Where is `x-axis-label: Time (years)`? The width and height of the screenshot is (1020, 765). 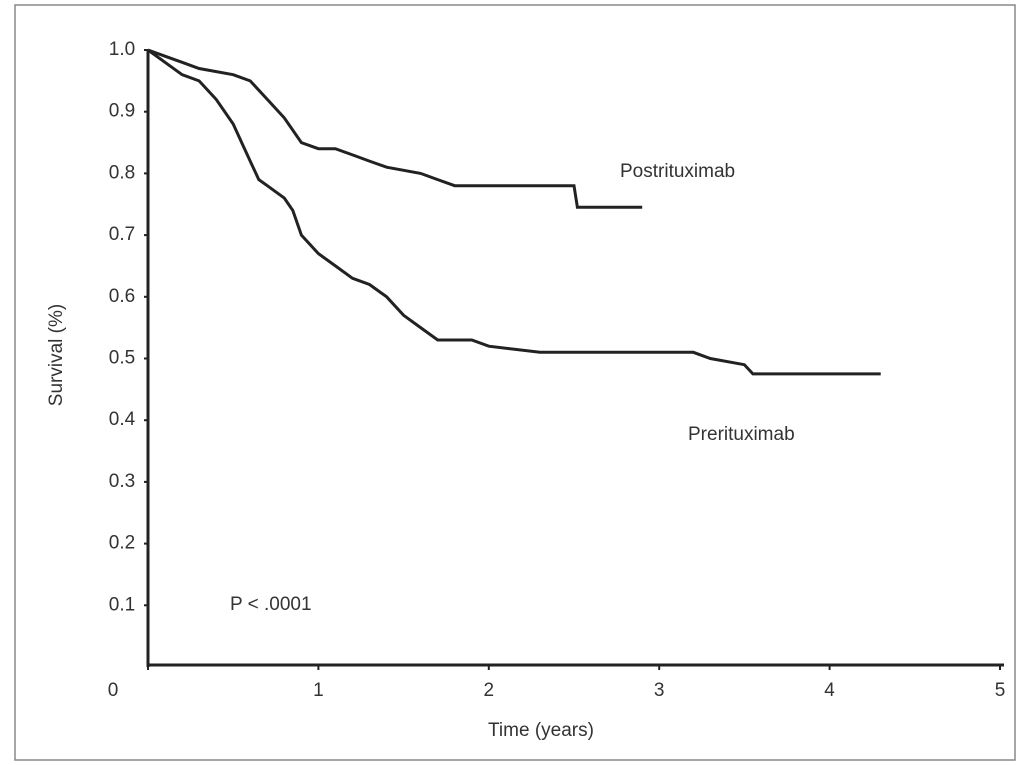
x-axis-label: Time (years) is located at coordinates (541, 730).